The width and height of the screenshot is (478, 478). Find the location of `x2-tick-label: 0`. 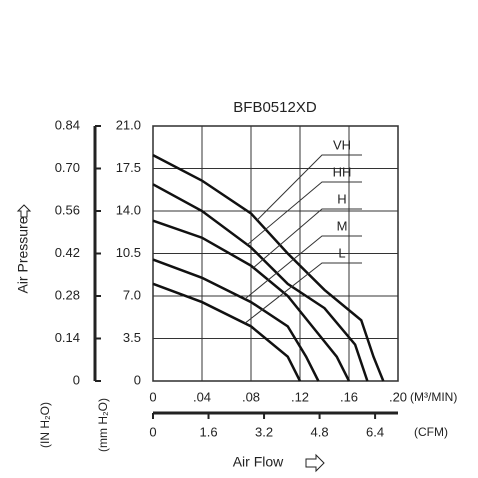

x2-tick-label: 0 is located at coordinates (152, 431).